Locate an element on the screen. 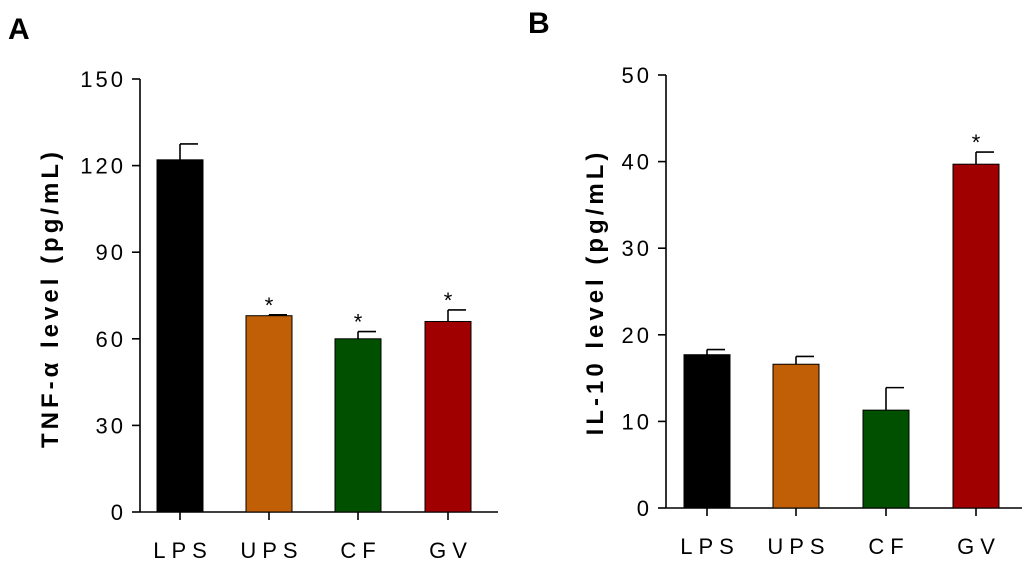  y-tick-label: 50 is located at coordinates (637, 75).